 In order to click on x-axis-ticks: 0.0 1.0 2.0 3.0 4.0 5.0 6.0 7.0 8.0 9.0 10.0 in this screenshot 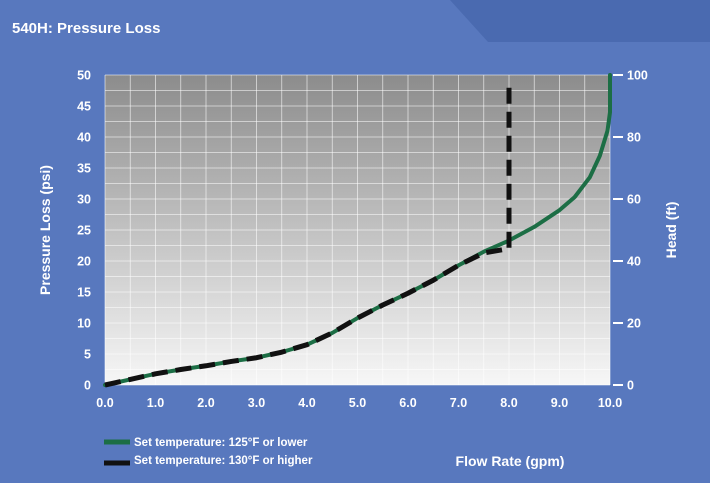, I will do `click(359, 403)`.